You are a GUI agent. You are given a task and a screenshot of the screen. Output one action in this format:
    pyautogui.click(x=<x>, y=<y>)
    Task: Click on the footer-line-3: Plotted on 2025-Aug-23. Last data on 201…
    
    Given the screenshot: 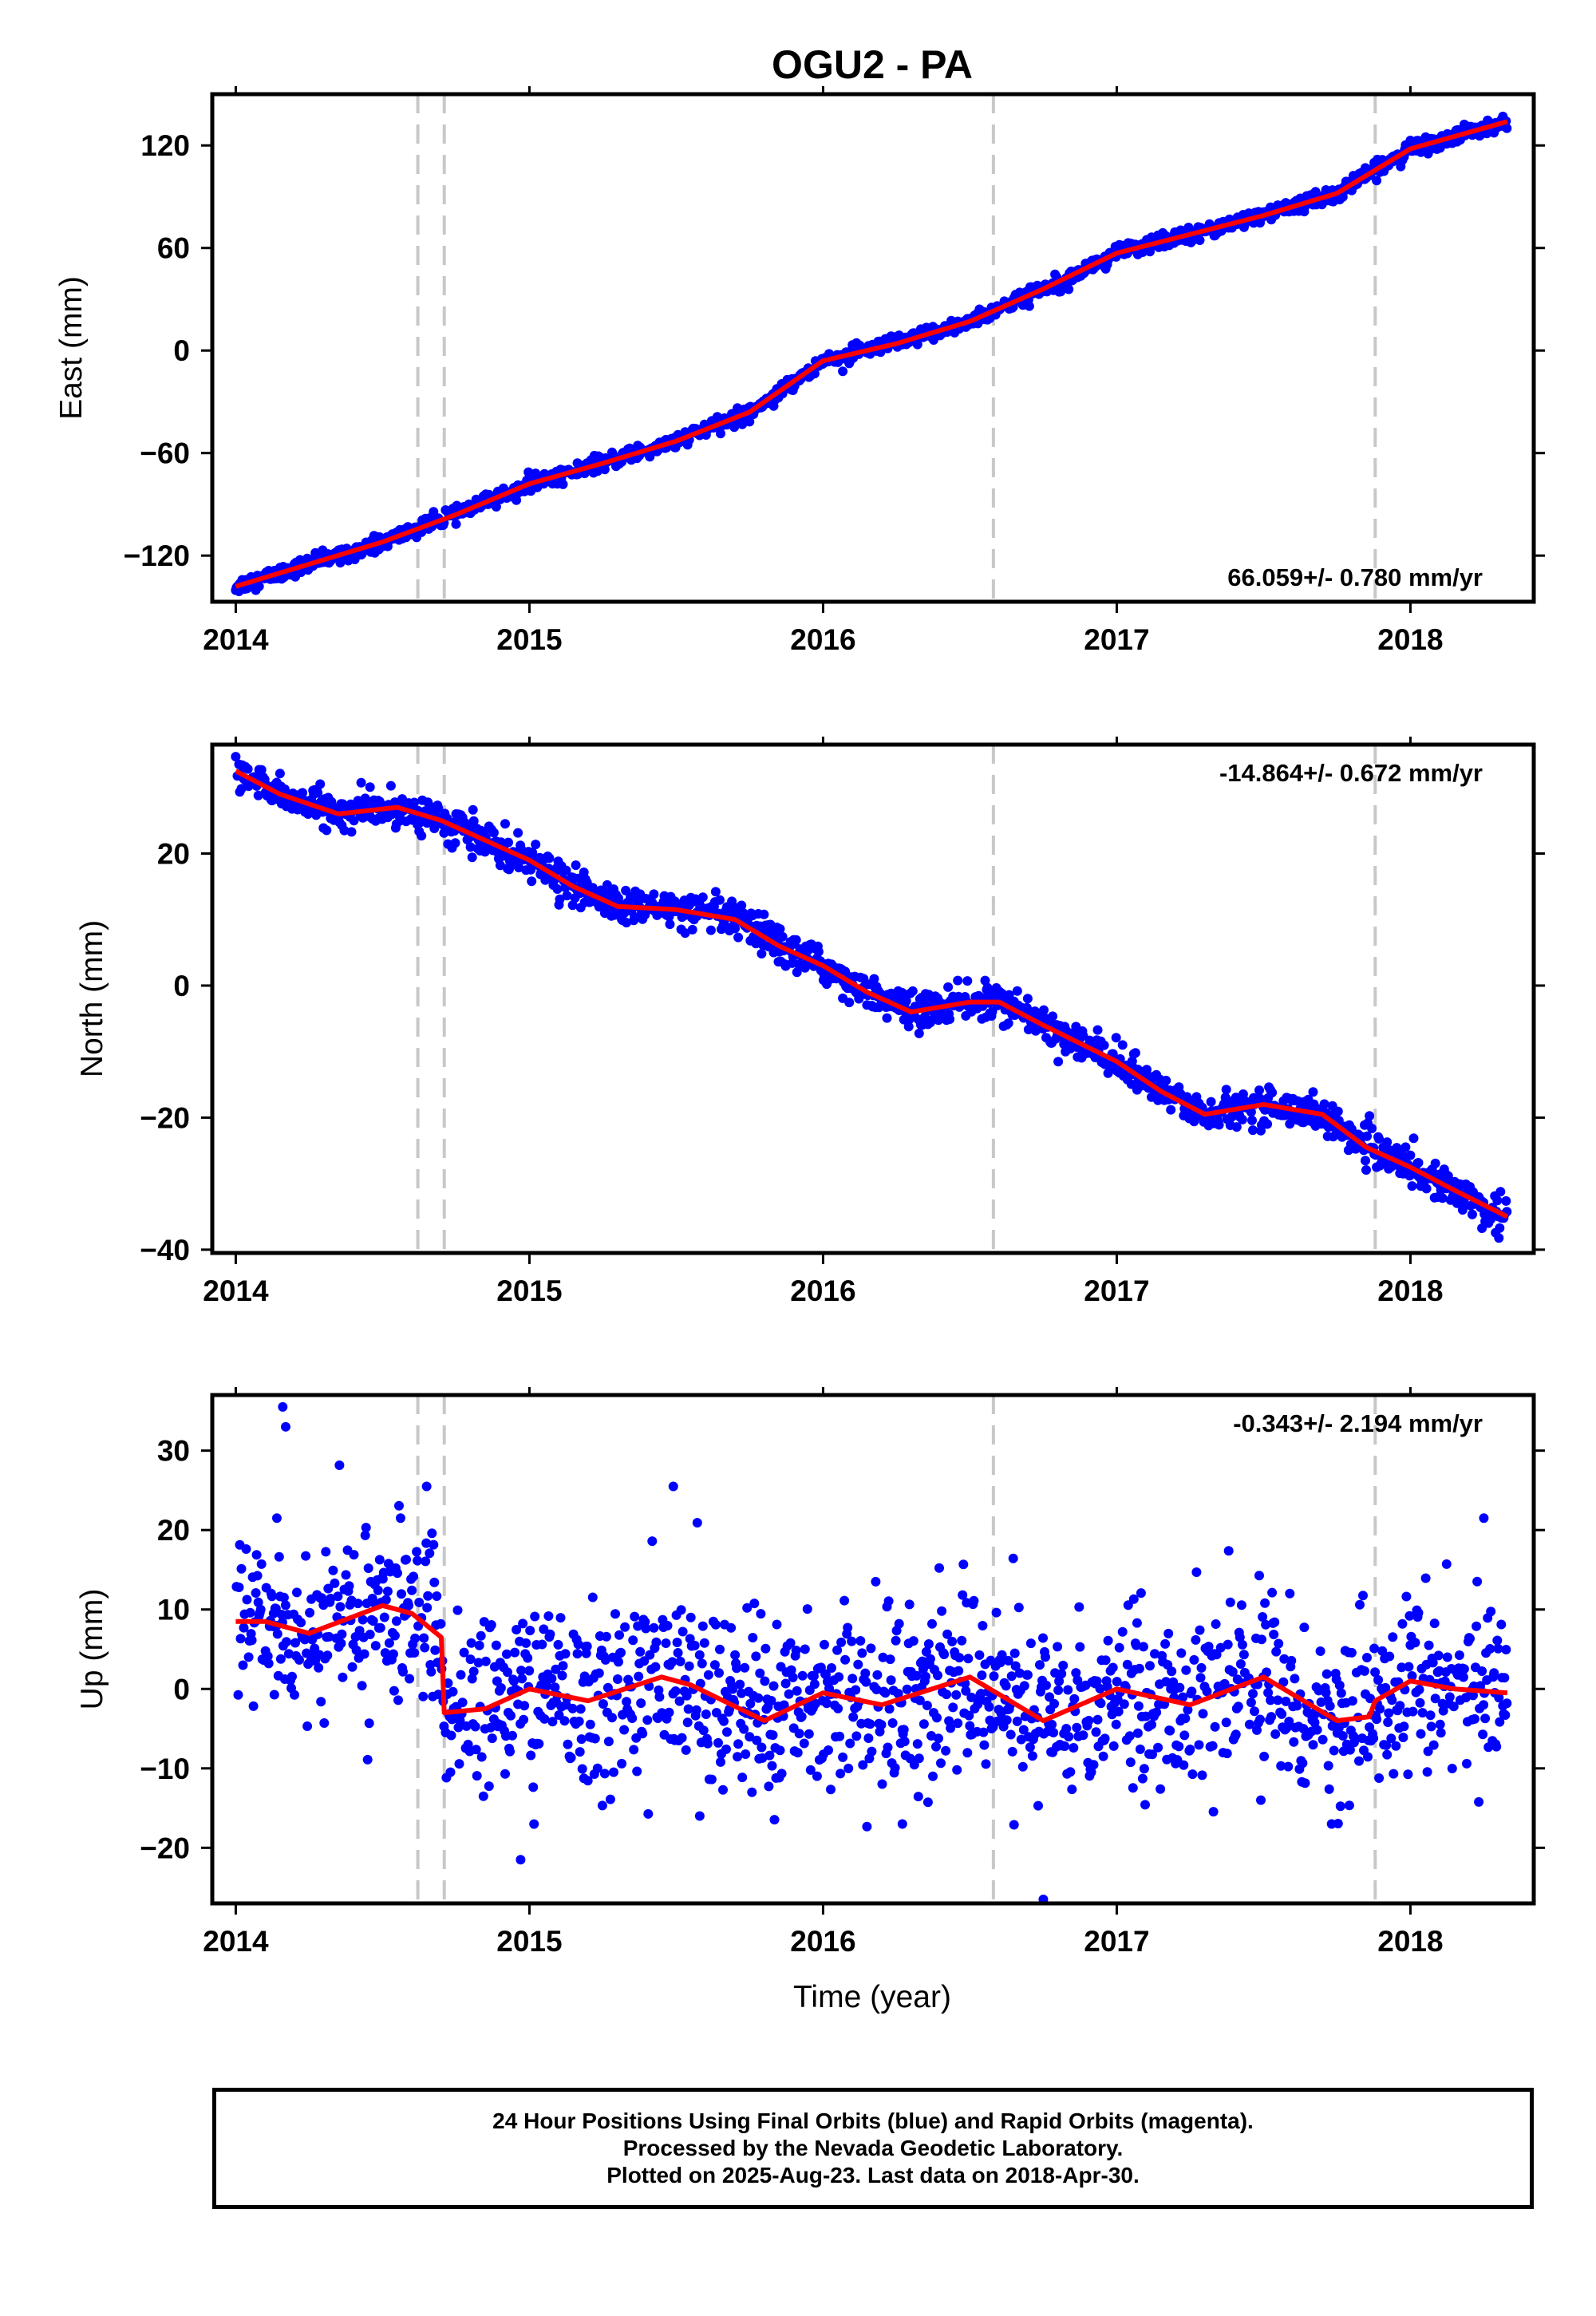 What is the action you would take?
    pyautogui.click(x=873, y=2175)
    